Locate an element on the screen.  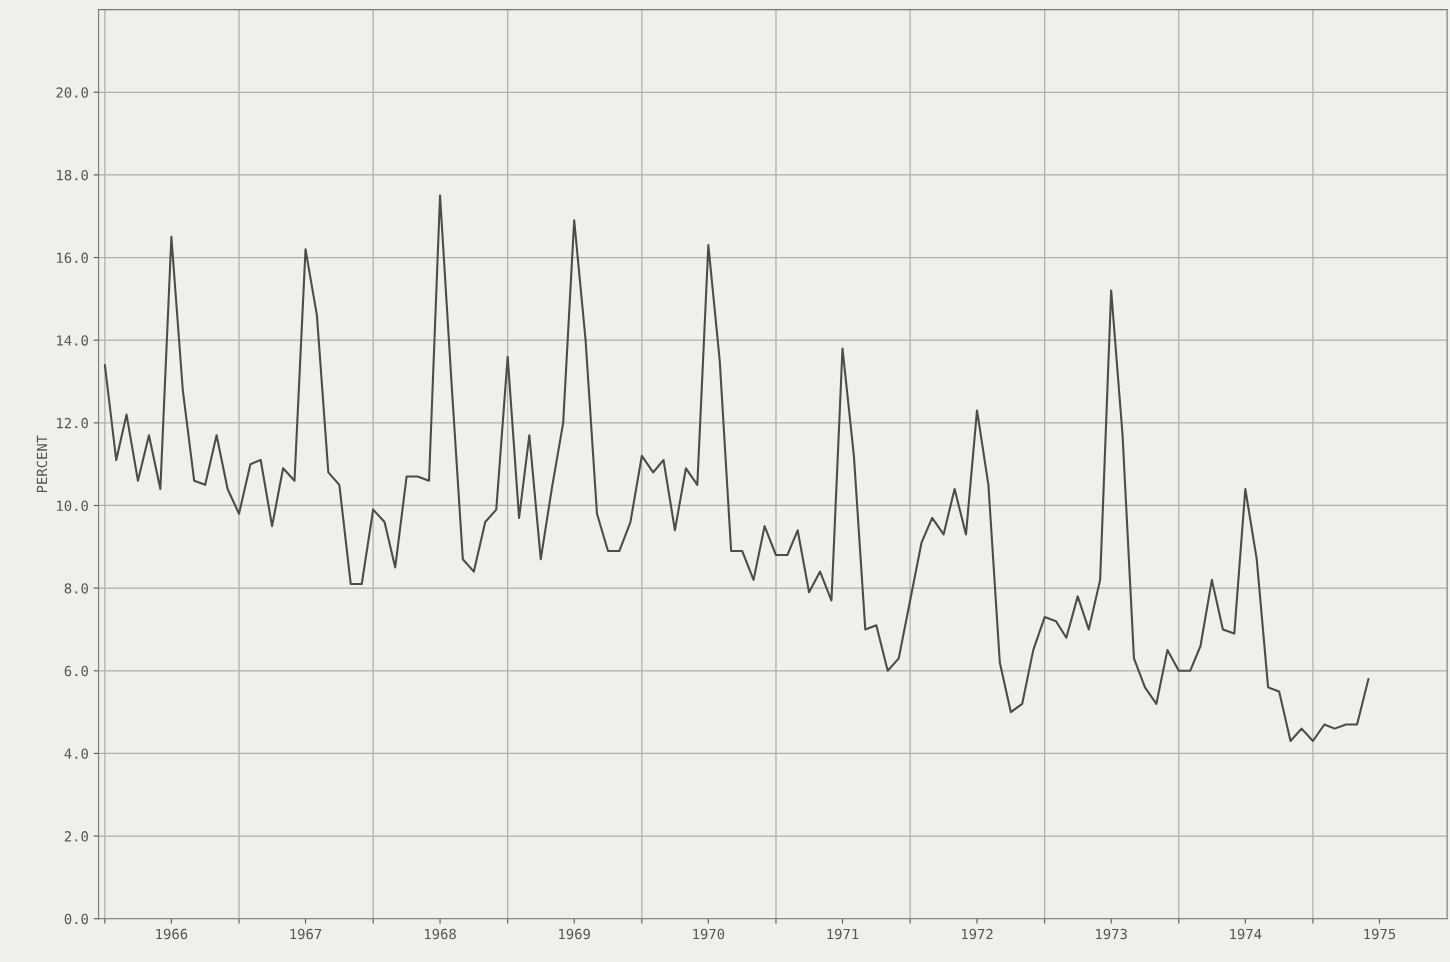
y-tick-label: 12.0 is located at coordinates (72, 423).